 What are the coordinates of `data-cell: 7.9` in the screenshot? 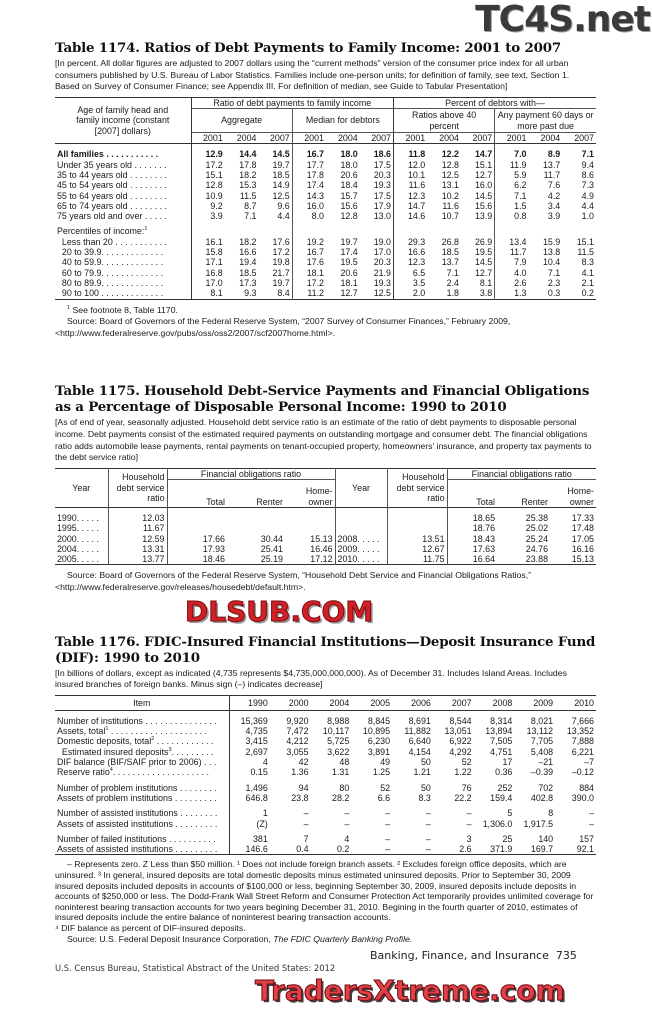 It's located at (520, 262).